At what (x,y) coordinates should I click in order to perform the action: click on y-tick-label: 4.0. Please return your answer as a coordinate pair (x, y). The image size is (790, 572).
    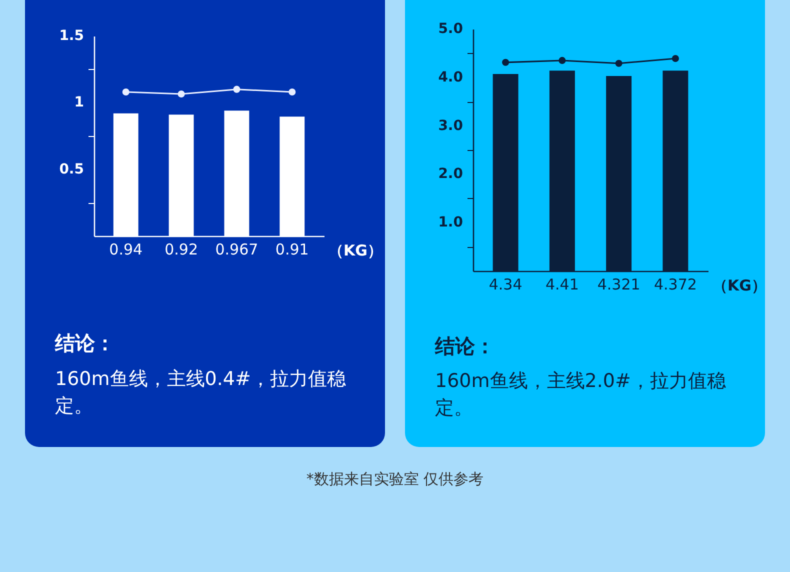
    Looking at the image, I should click on (451, 77).